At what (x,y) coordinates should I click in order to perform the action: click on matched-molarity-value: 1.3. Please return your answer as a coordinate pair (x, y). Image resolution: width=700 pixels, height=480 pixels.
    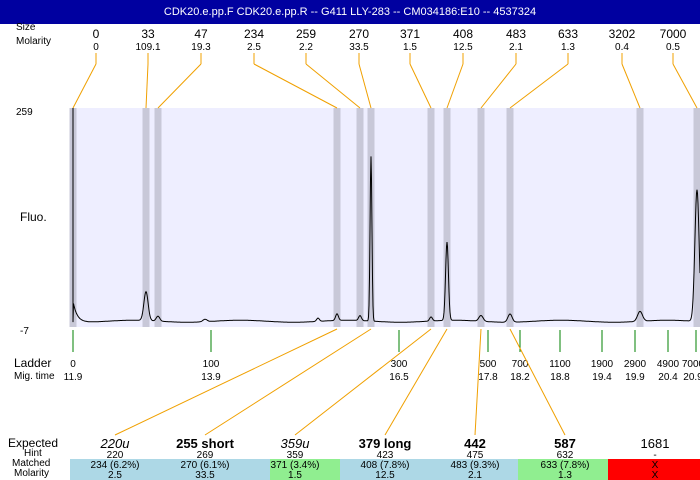
    Looking at the image, I should click on (565, 475).